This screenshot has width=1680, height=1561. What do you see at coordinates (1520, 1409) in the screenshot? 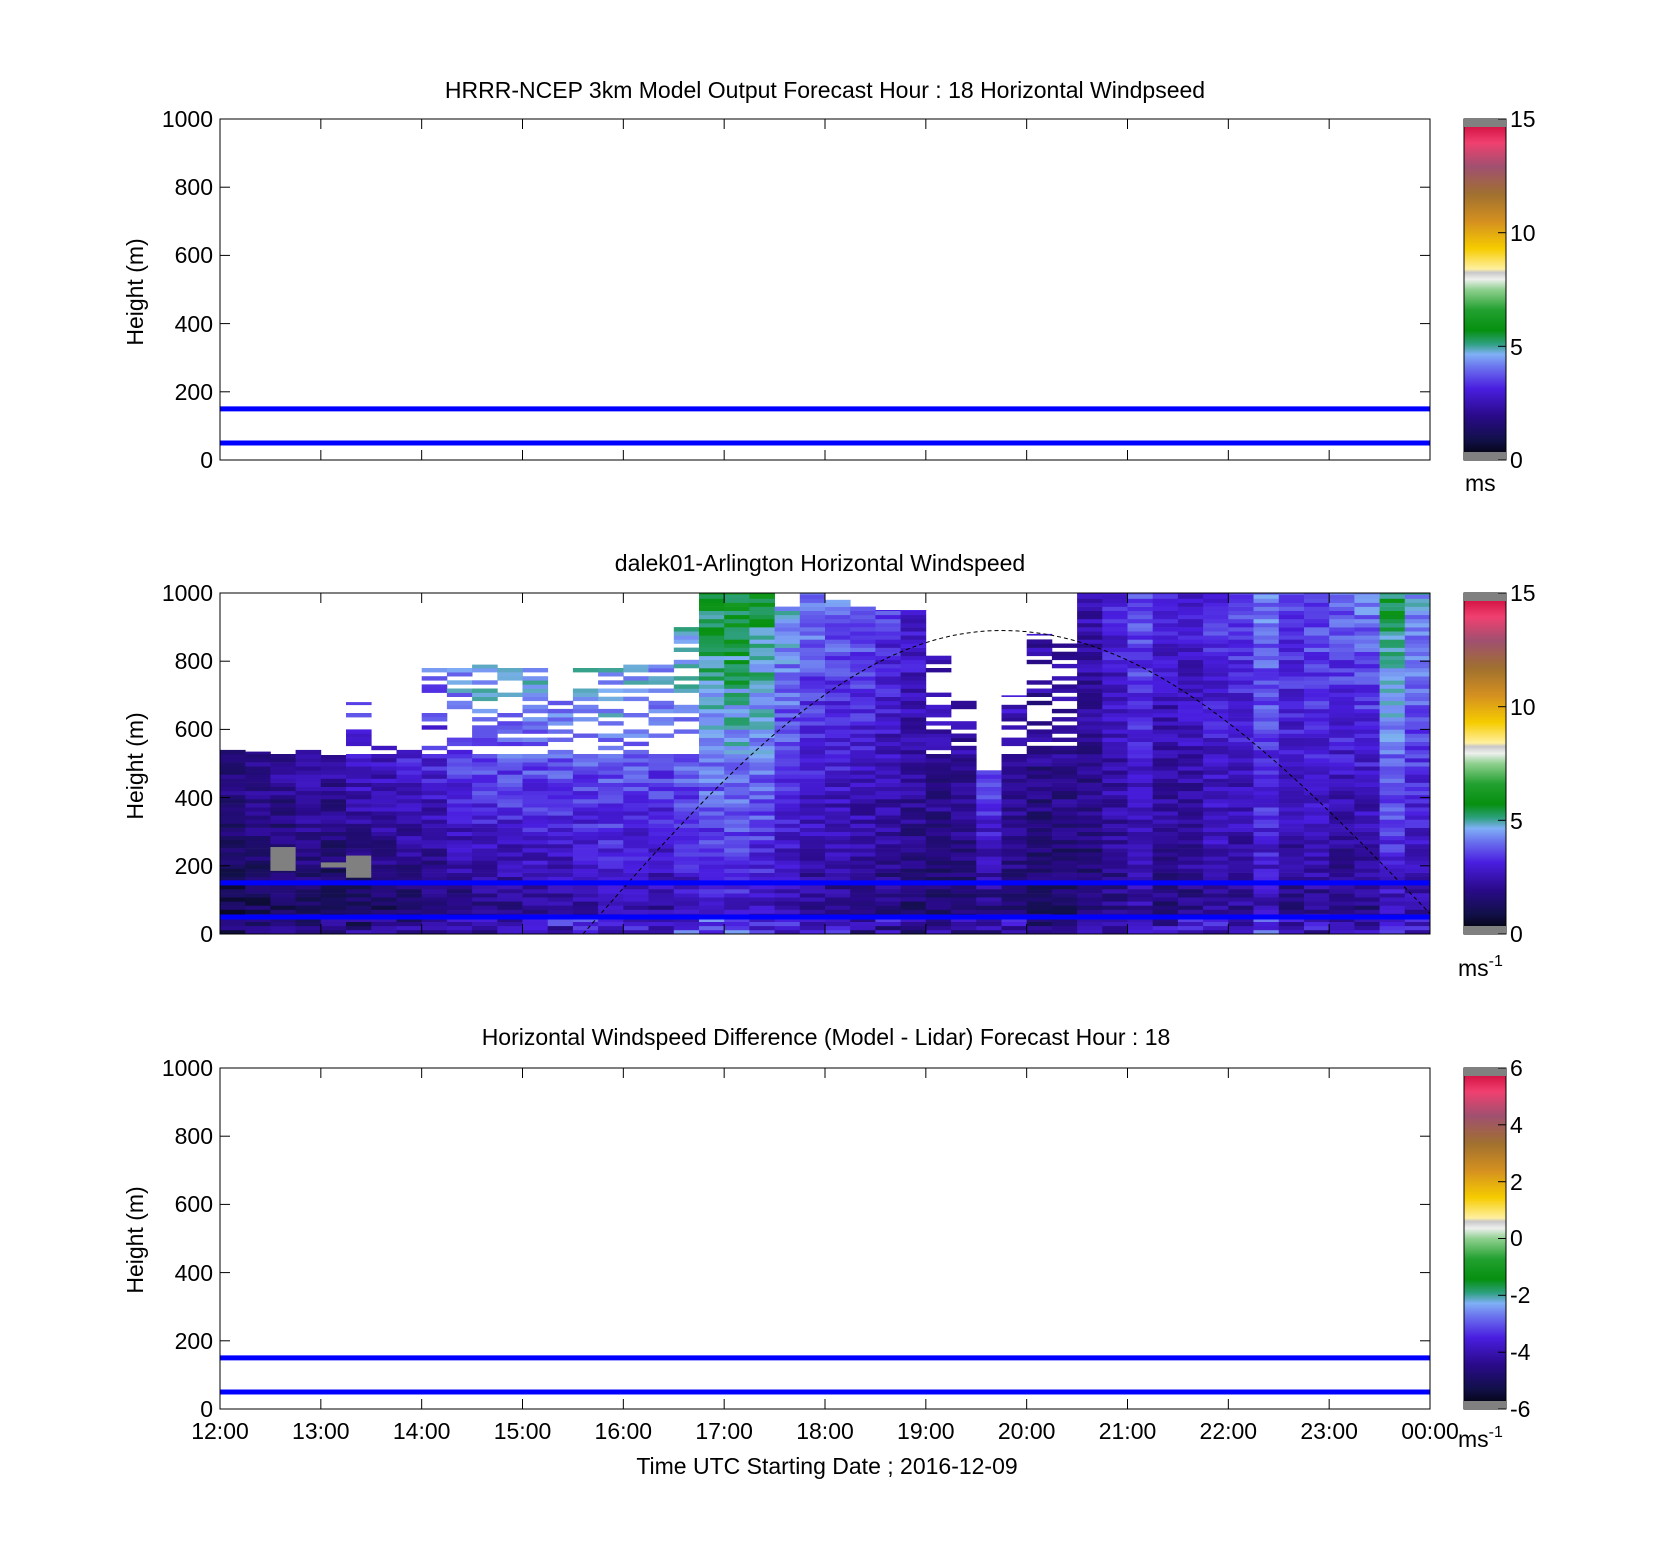
I see `colorbar-tick-label: -6` at bounding box center [1520, 1409].